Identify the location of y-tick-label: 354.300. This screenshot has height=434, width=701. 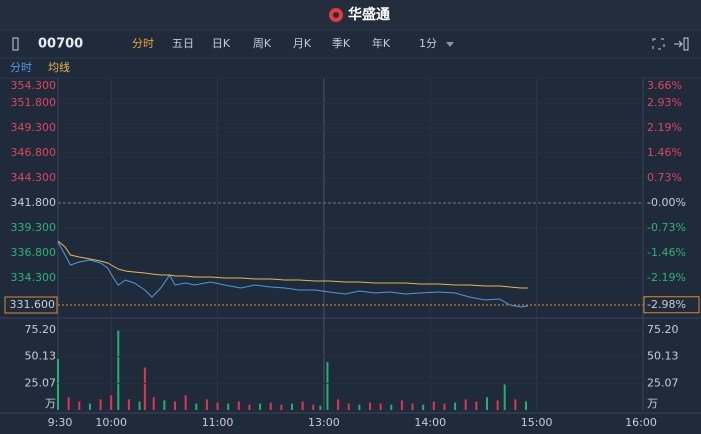
(34, 85).